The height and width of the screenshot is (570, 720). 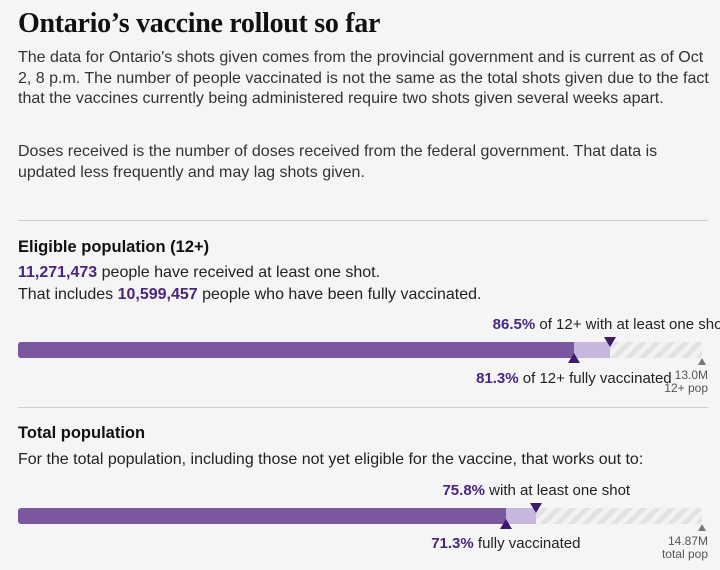 I want to click on total-one-shot-label: 75.8% with at least one shot, so click(x=536, y=490).